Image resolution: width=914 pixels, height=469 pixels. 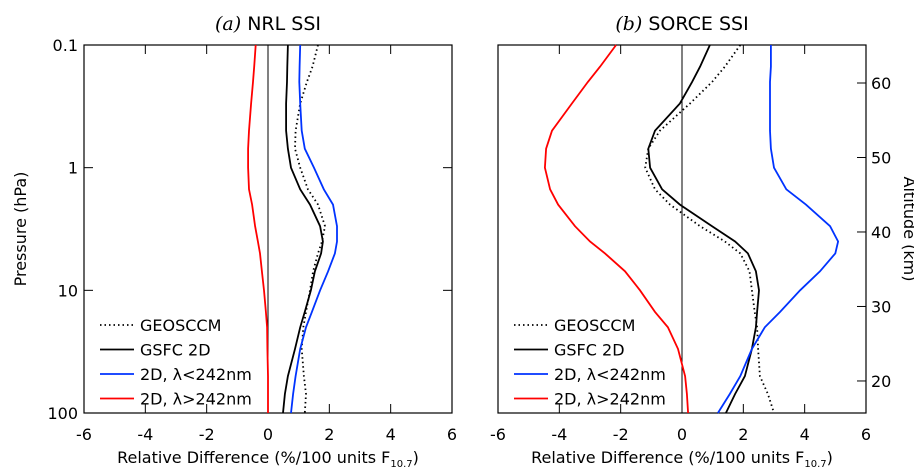 I want to click on y-tick-label: 1, so click(x=73, y=168).